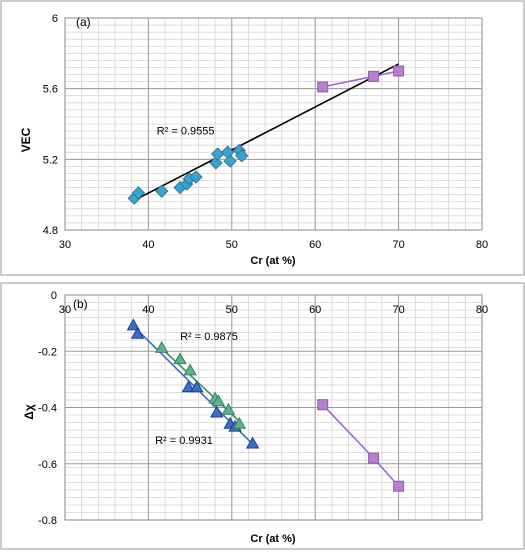 This screenshot has width=525, height=555. What do you see at coordinates (273, 539) in the screenshot?
I see `panel-b-xlabel: Cr (at %)` at bounding box center [273, 539].